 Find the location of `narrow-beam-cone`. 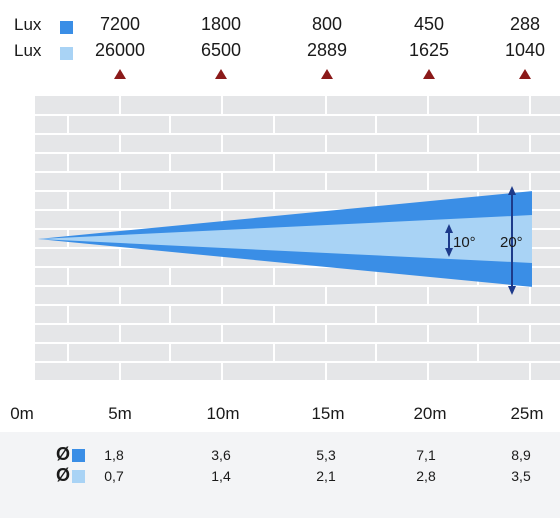

narrow-beam-cone is located at coordinates (285, 239).